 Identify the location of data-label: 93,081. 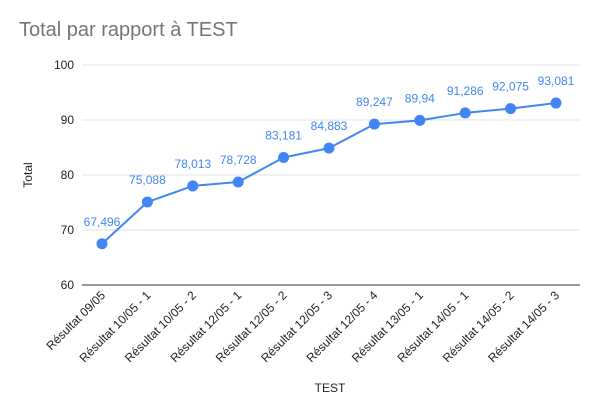
(556, 81).